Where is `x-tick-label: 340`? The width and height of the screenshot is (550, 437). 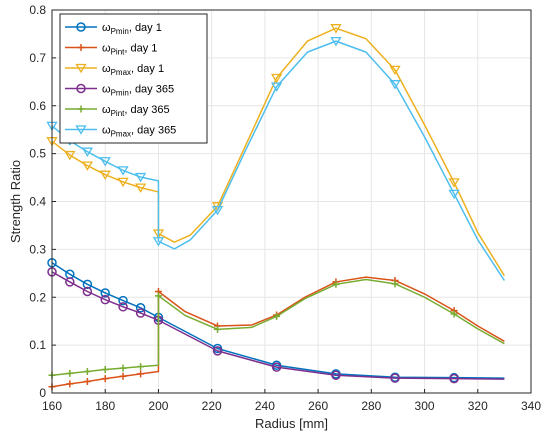
x-tick-label: 340 is located at coordinates (531, 406).